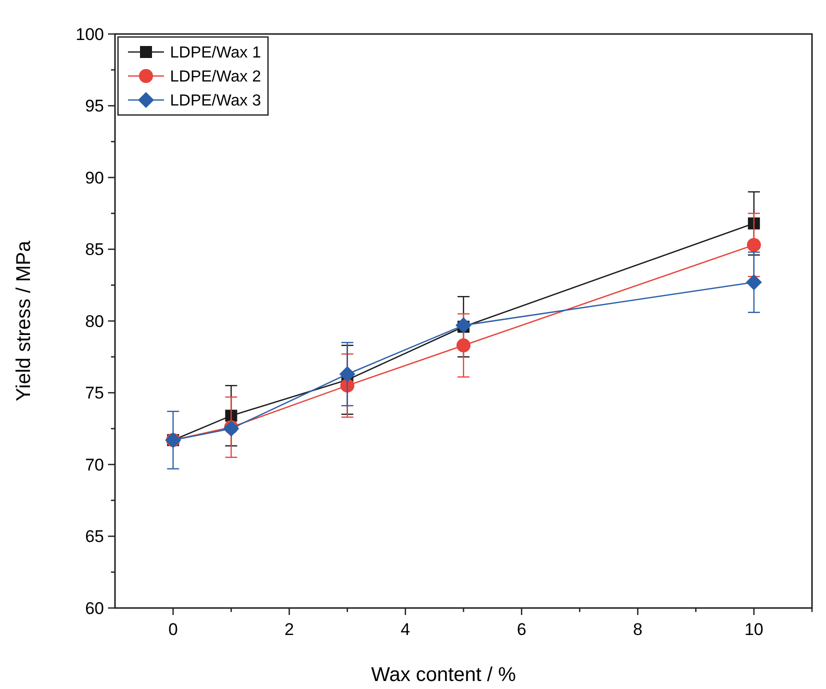 This screenshot has width=826, height=689. What do you see at coordinates (94, 536) in the screenshot?
I see `y-tick-label: 65` at bounding box center [94, 536].